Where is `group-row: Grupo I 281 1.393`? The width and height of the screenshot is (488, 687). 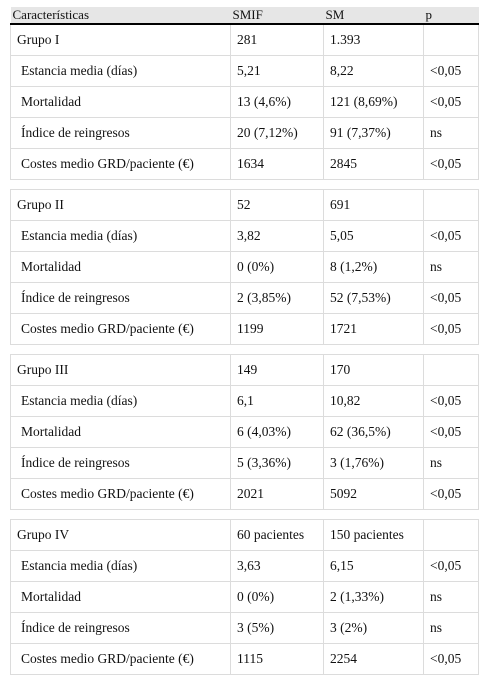
group-row: Grupo I 281 1.393 is located at coordinates (244, 39).